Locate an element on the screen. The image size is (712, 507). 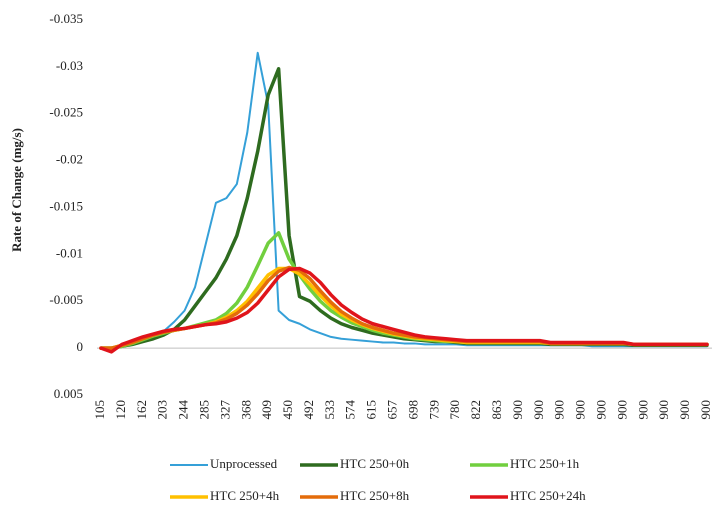
x-tick-label: 533 is located at coordinates (329, 410).